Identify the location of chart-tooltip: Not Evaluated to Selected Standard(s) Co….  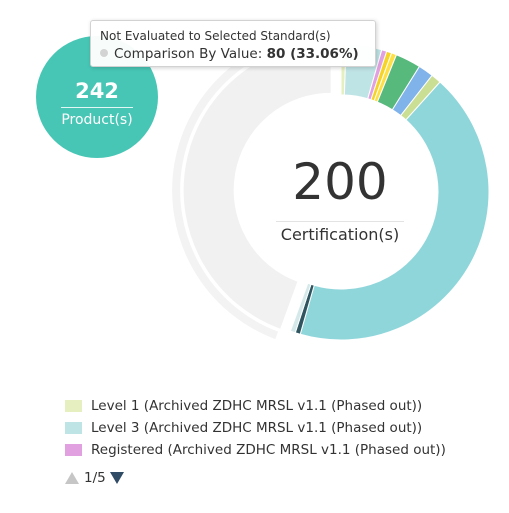
(233, 43).